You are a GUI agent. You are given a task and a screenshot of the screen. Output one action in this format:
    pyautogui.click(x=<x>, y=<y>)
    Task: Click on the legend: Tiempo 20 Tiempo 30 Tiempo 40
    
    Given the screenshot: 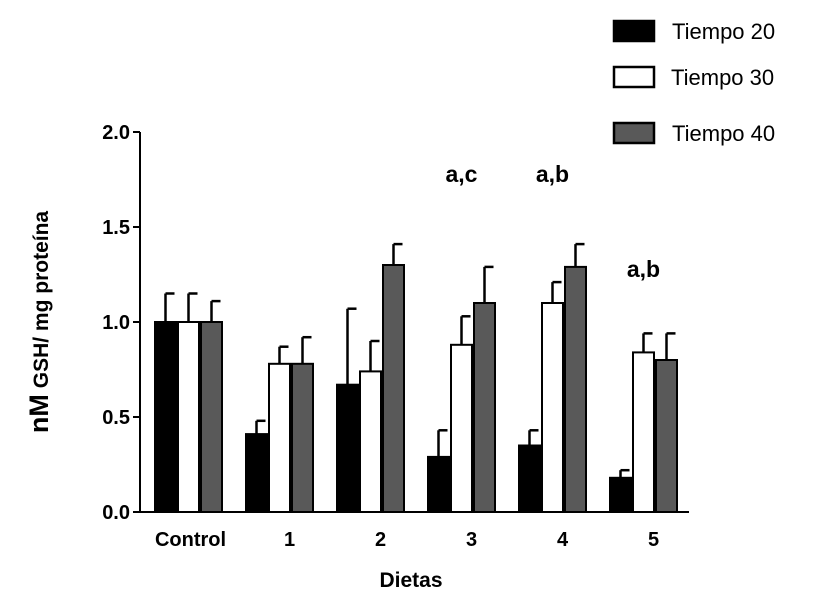 What is the action you would take?
    pyautogui.click(x=693, y=82)
    